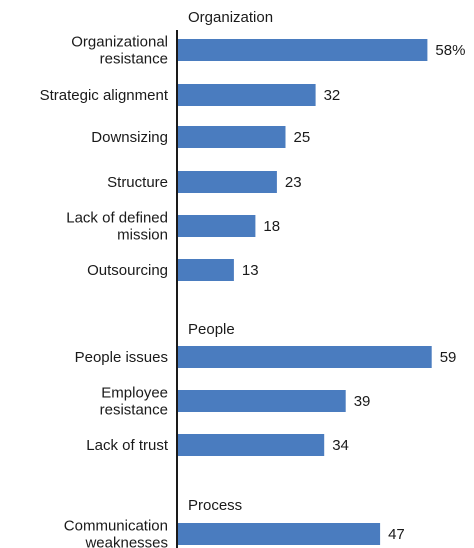 The height and width of the screenshot is (548, 474). What do you see at coordinates (104, 95) in the screenshot?
I see `category-label: Strategic alignment` at bounding box center [104, 95].